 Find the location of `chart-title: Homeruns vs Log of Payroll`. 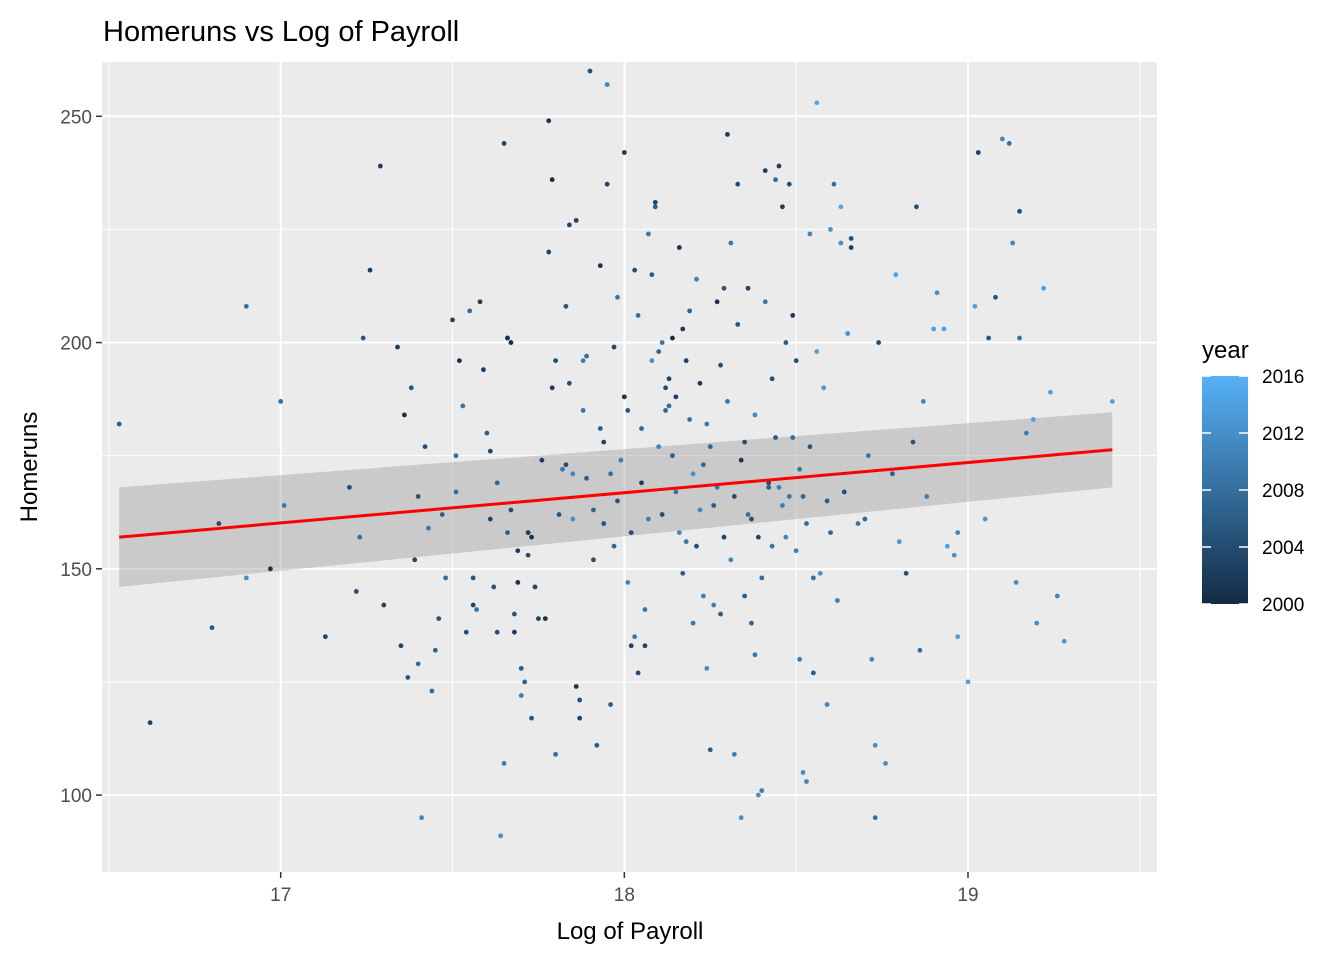

chart-title: Homeruns vs Log of Payroll is located at coordinates (281, 32).